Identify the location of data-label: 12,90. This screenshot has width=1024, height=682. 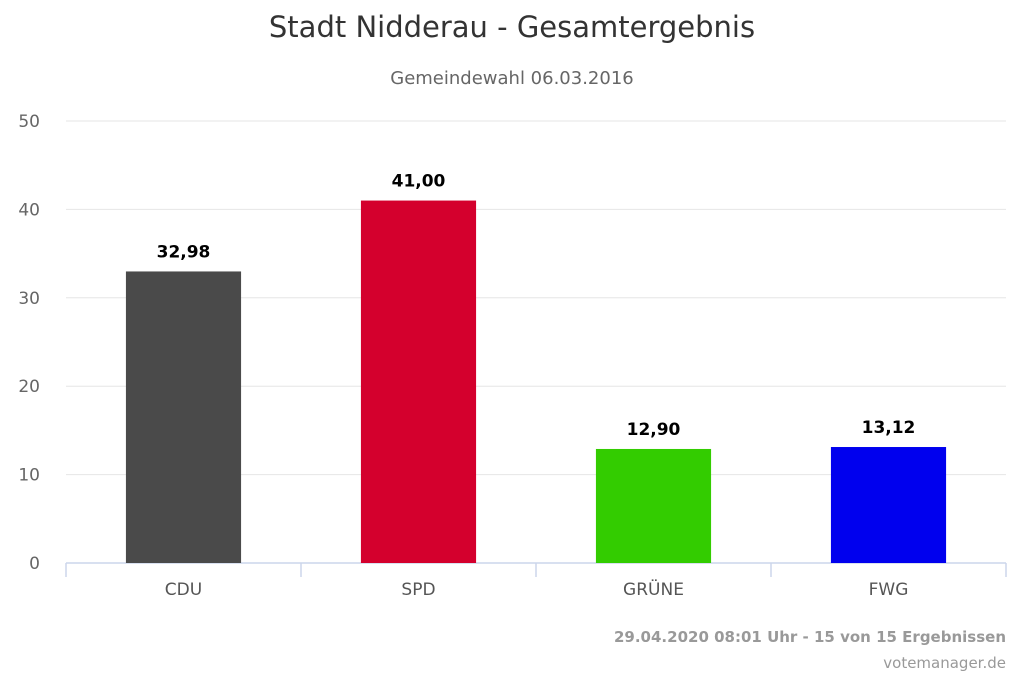
(654, 430).